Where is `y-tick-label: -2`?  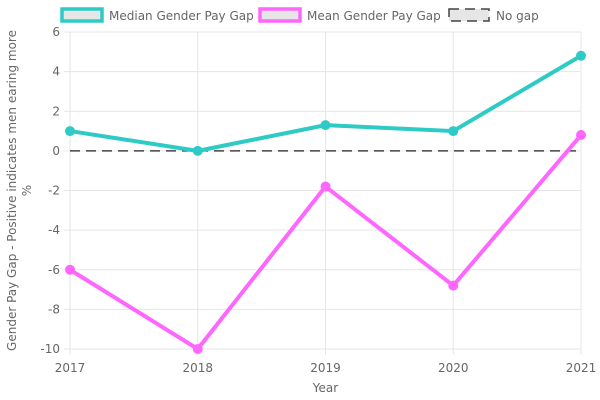 y-tick-label: -2 is located at coordinates (54, 191).